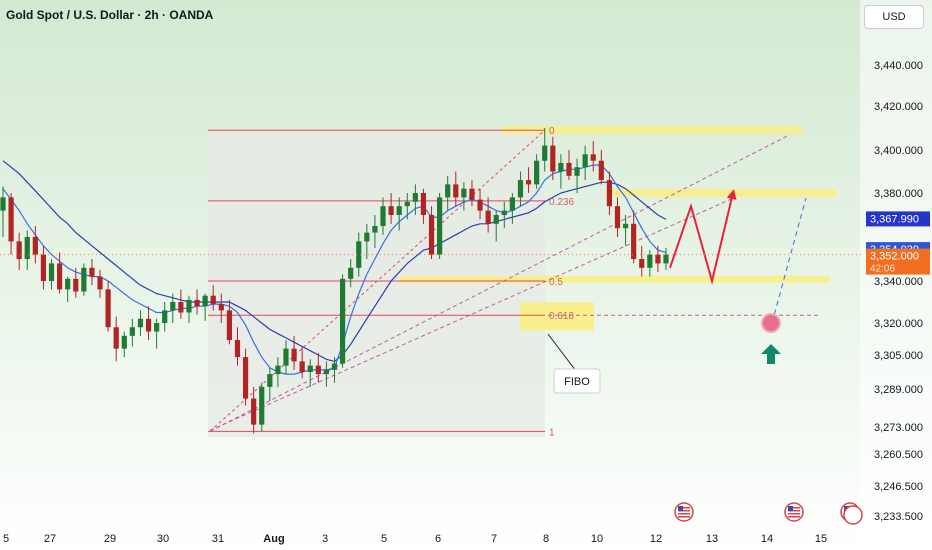 Image resolution: width=932 pixels, height=550 pixels. I want to click on chart-title: Gold Spot / U.S. Dollar · 2h · OANDA, so click(110, 15).